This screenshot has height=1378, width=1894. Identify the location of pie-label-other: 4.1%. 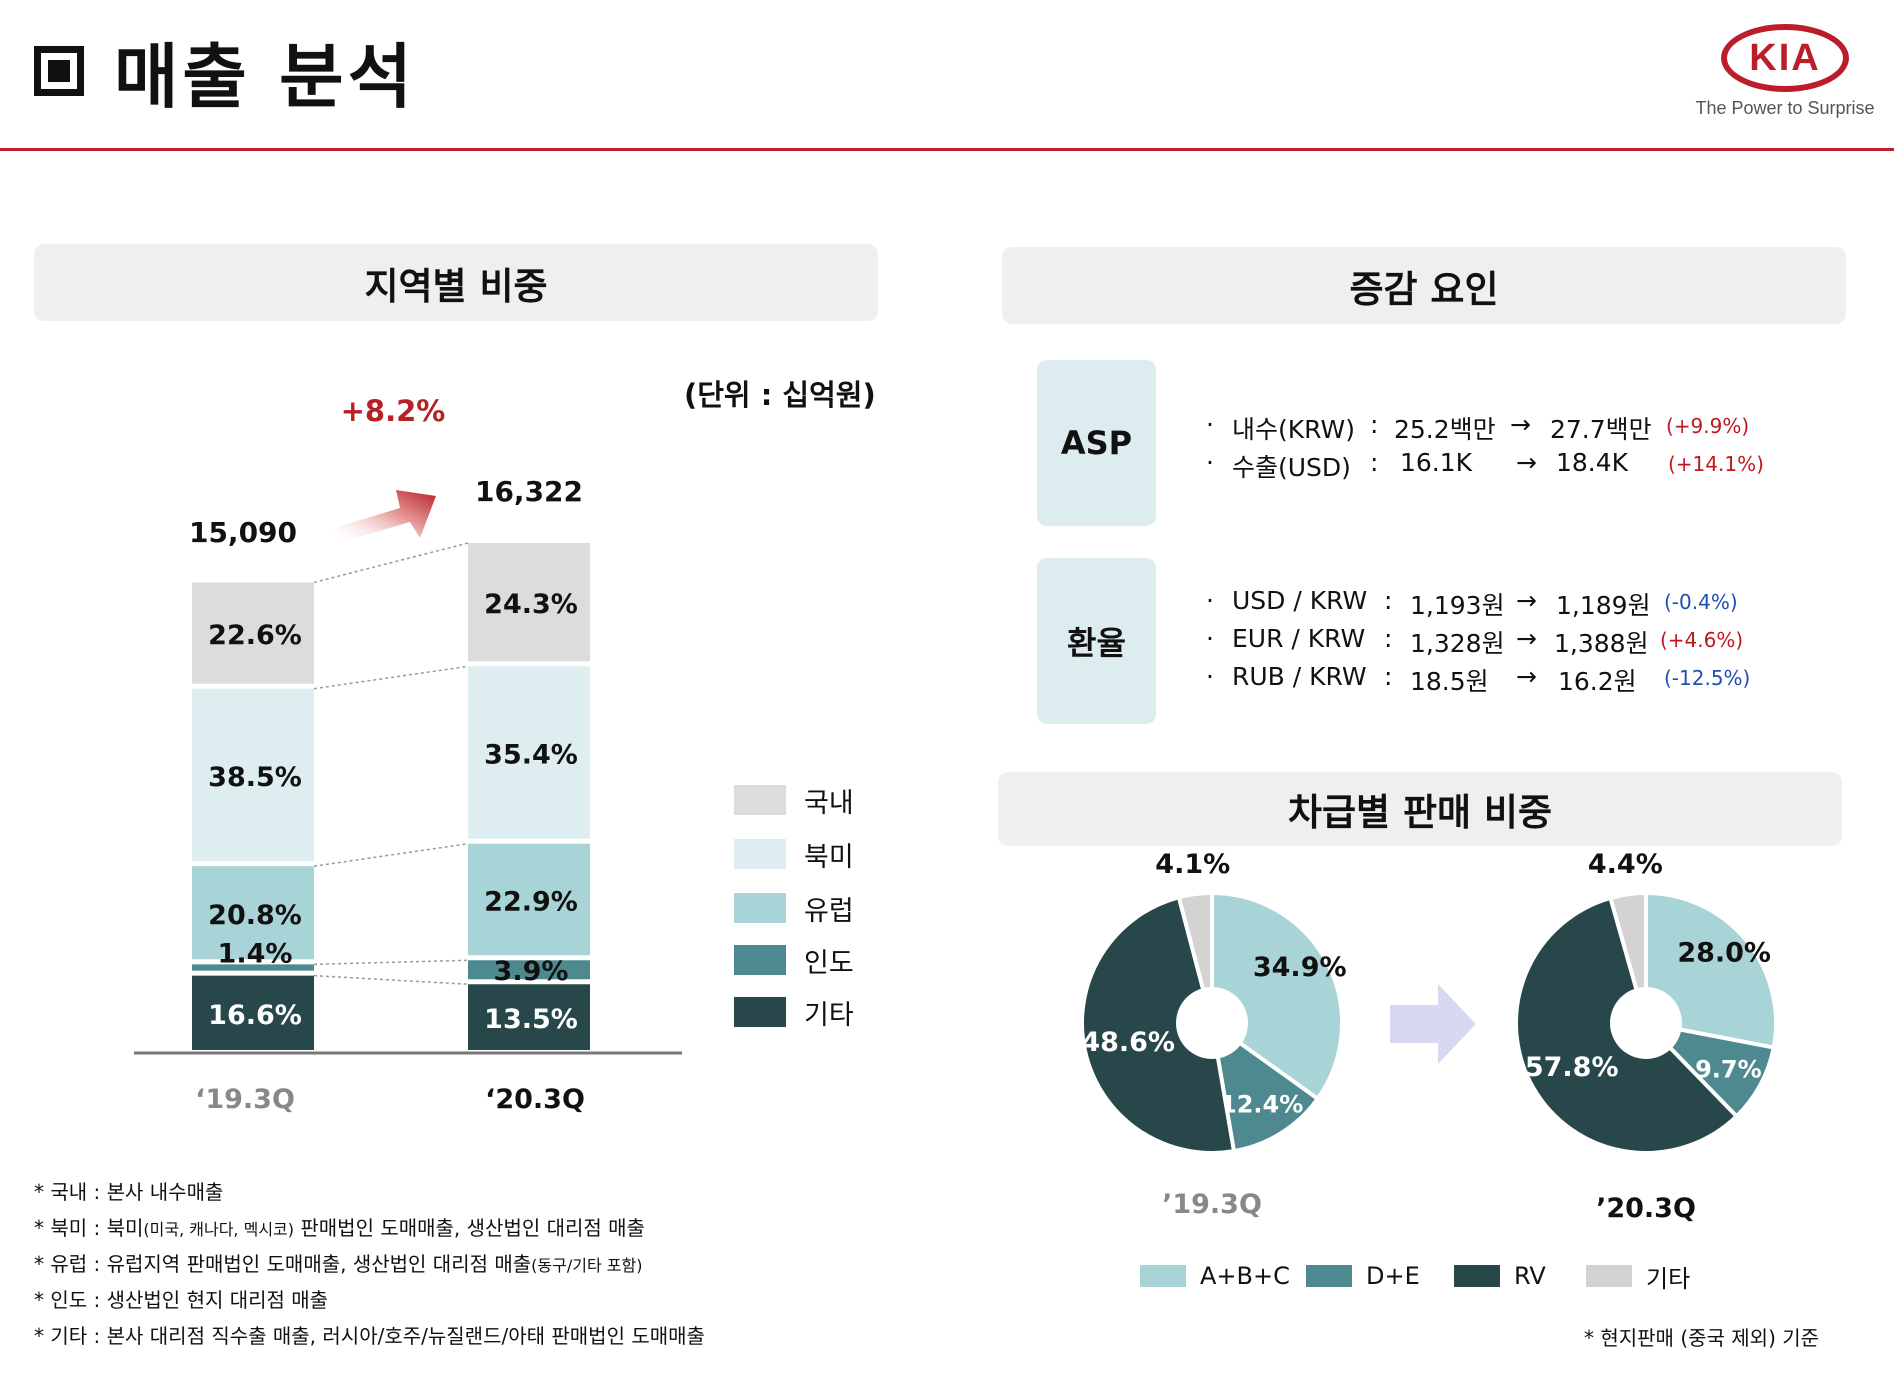
(1192, 864).